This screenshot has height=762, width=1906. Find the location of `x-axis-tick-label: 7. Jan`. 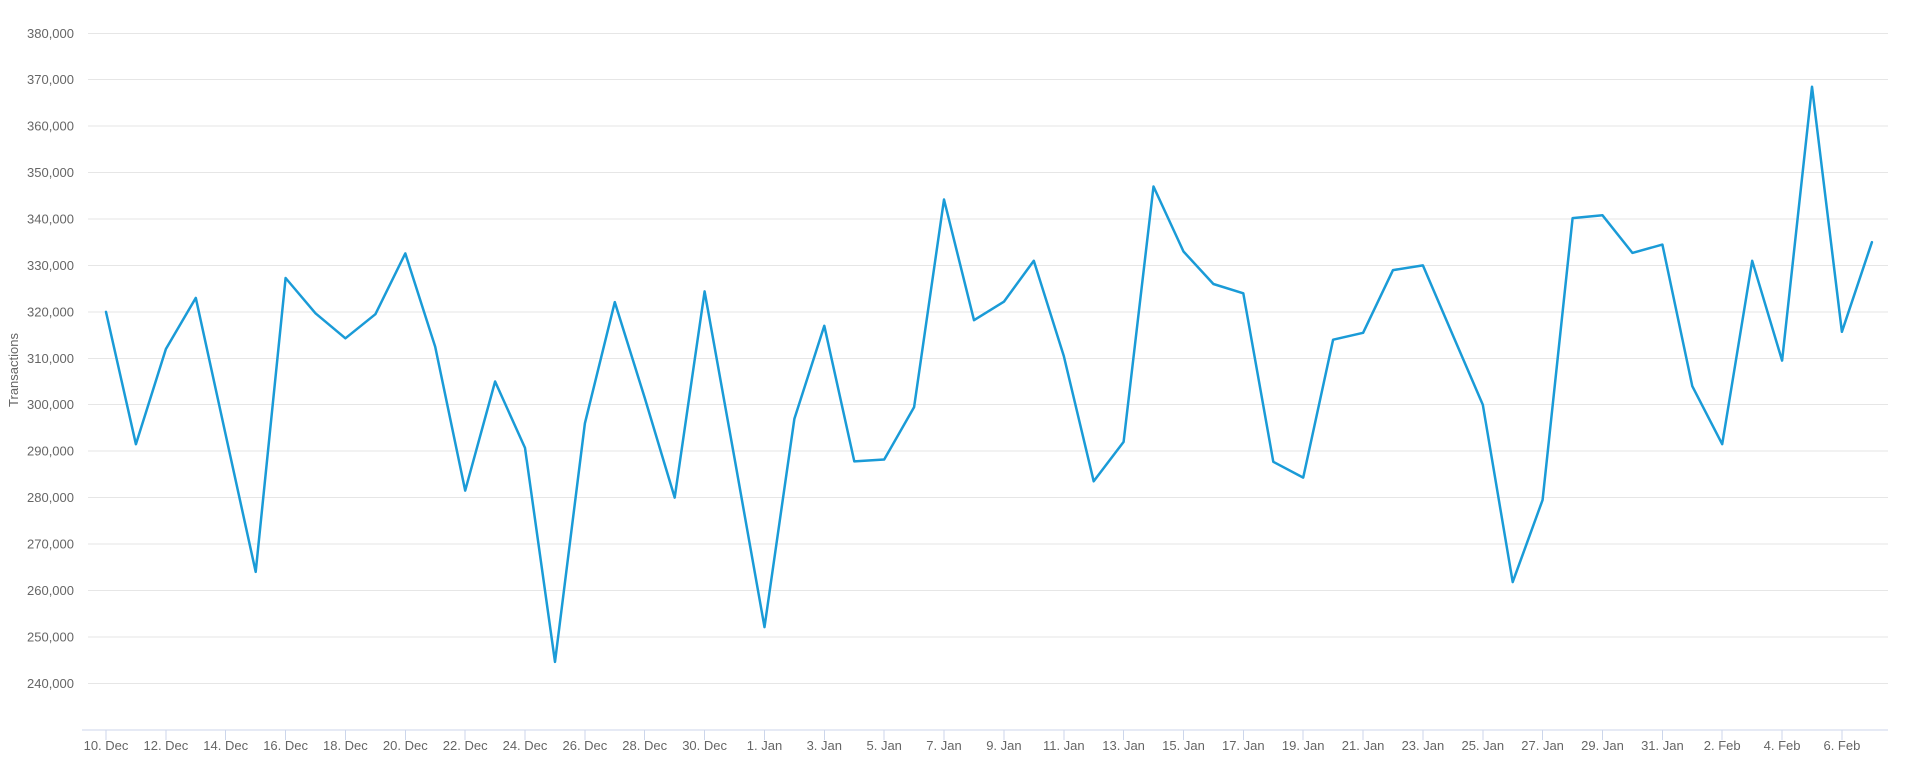

x-axis-tick-label: 7. Jan is located at coordinates (943, 745).